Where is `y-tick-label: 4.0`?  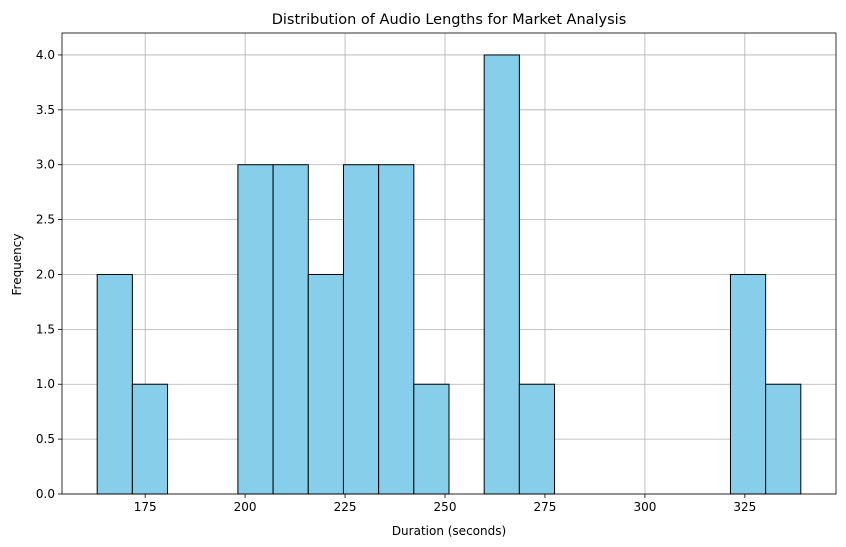 y-tick-label: 4.0 is located at coordinates (45, 55).